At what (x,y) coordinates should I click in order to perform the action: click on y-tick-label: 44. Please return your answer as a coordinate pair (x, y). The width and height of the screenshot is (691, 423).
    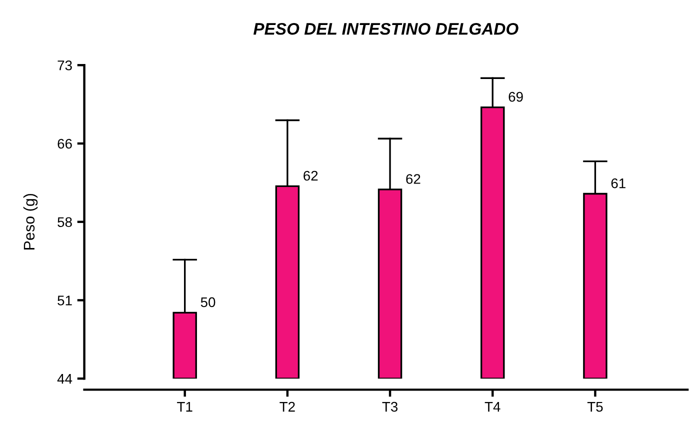
    Looking at the image, I should click on (64, 379).